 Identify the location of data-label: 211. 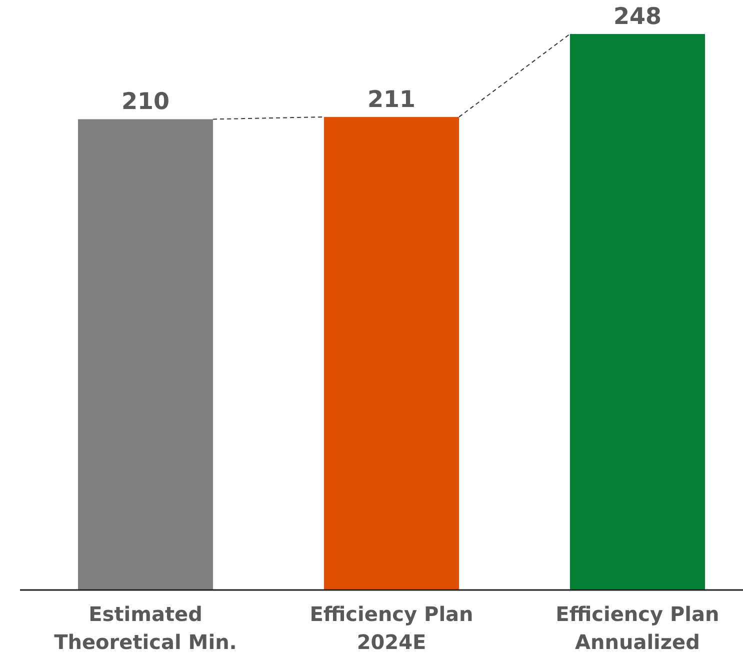
(391, 99).